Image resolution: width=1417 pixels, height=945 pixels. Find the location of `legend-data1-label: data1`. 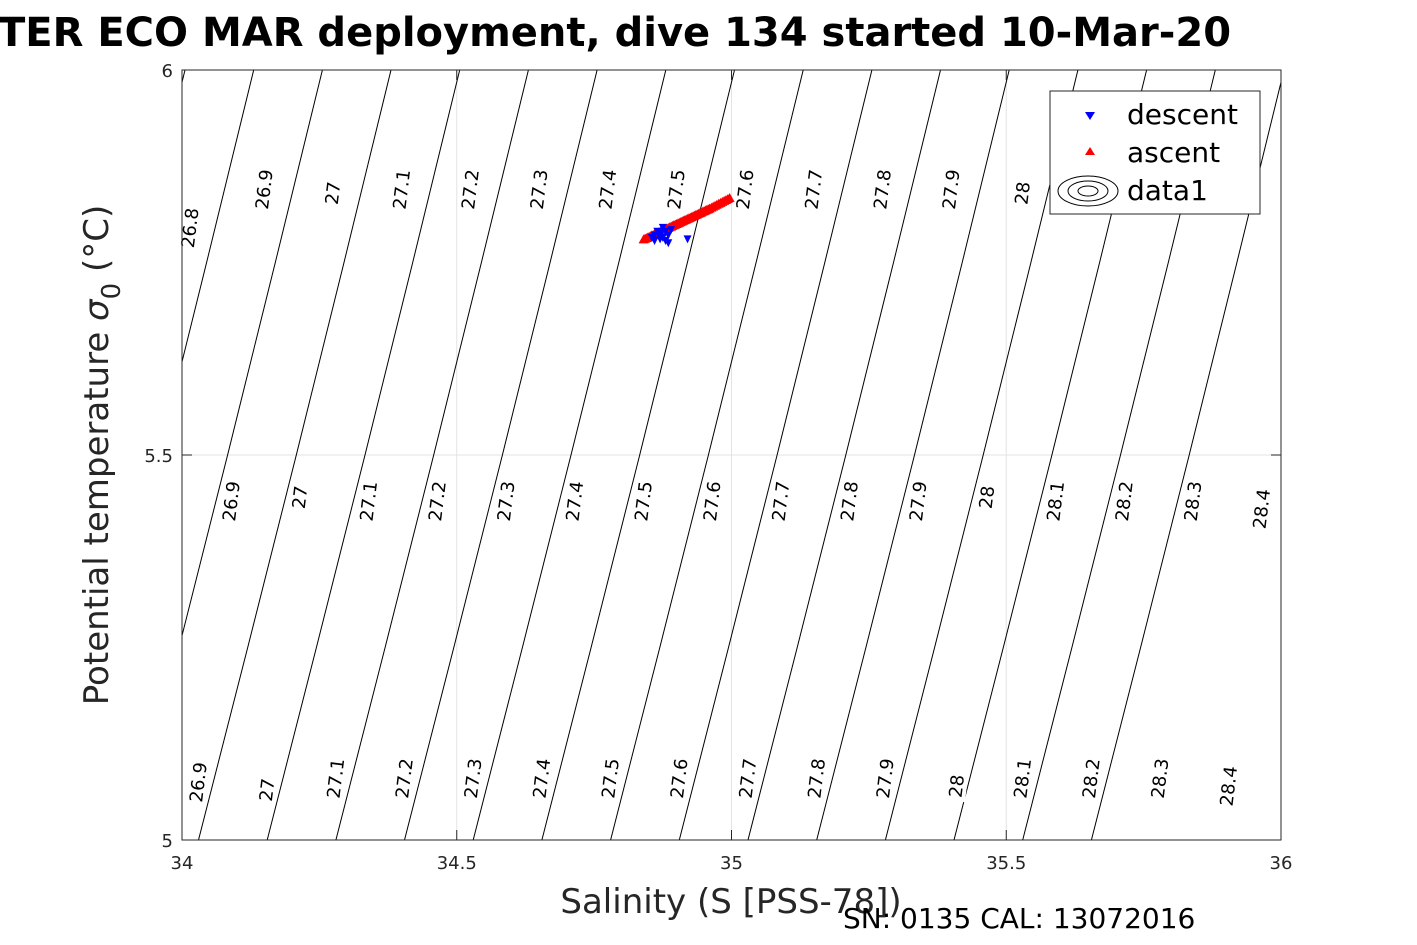

legend-data1-label: data1 is located at coordinates (1167, 190).